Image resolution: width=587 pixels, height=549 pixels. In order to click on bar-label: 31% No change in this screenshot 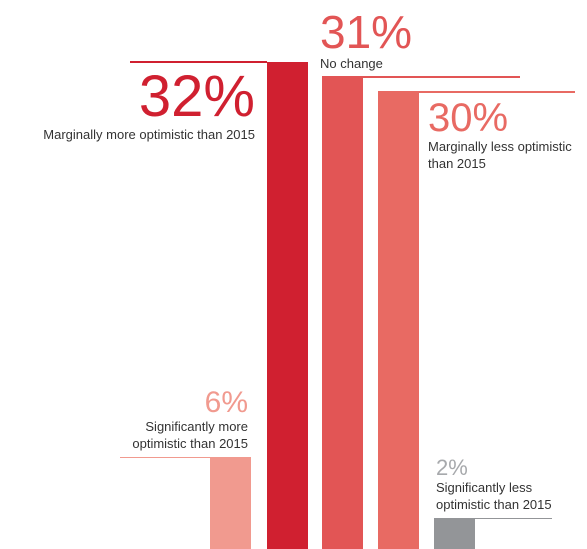, I will do `click(366, 40)`.